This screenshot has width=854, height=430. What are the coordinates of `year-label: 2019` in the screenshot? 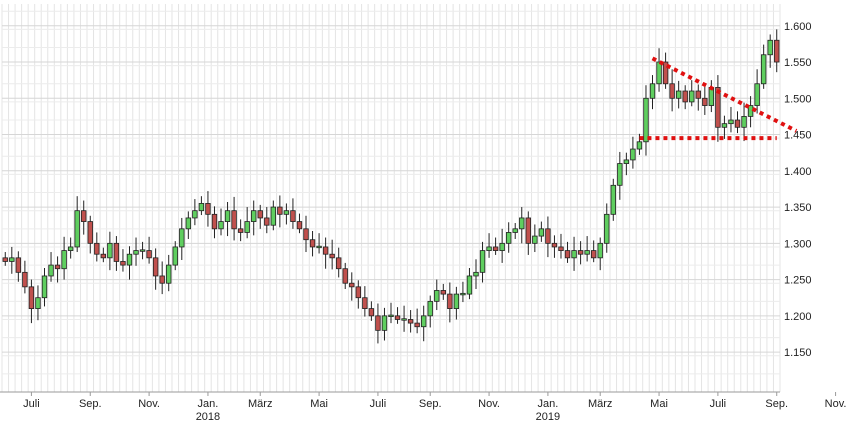 It's located at (548, 417).